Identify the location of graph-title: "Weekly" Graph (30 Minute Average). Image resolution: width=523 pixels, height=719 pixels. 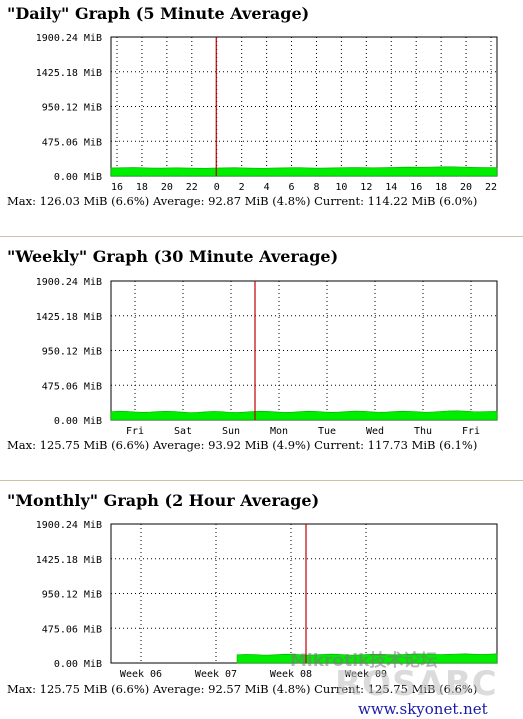
(173, 256).